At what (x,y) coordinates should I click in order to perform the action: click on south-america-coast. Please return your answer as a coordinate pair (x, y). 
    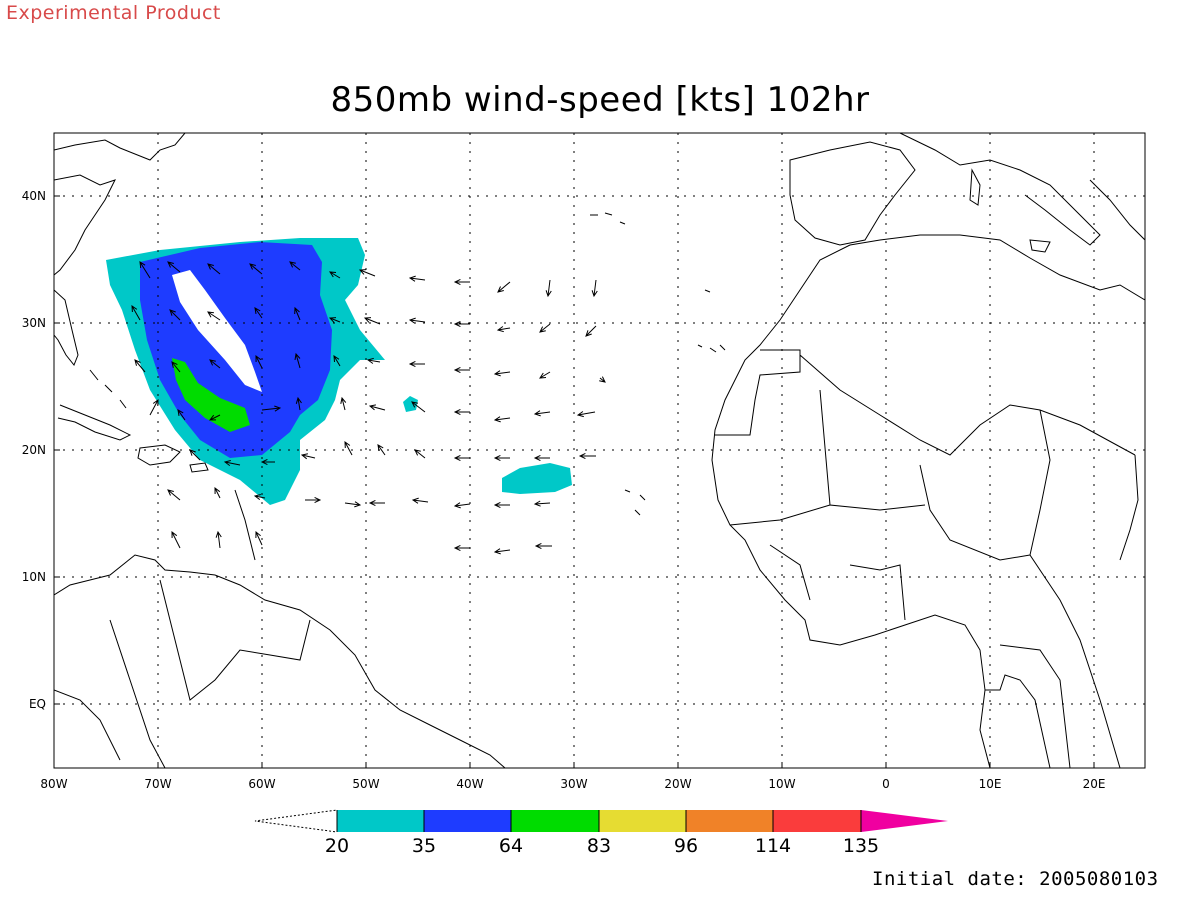
    Looking at the image, I should click on (280, 661).